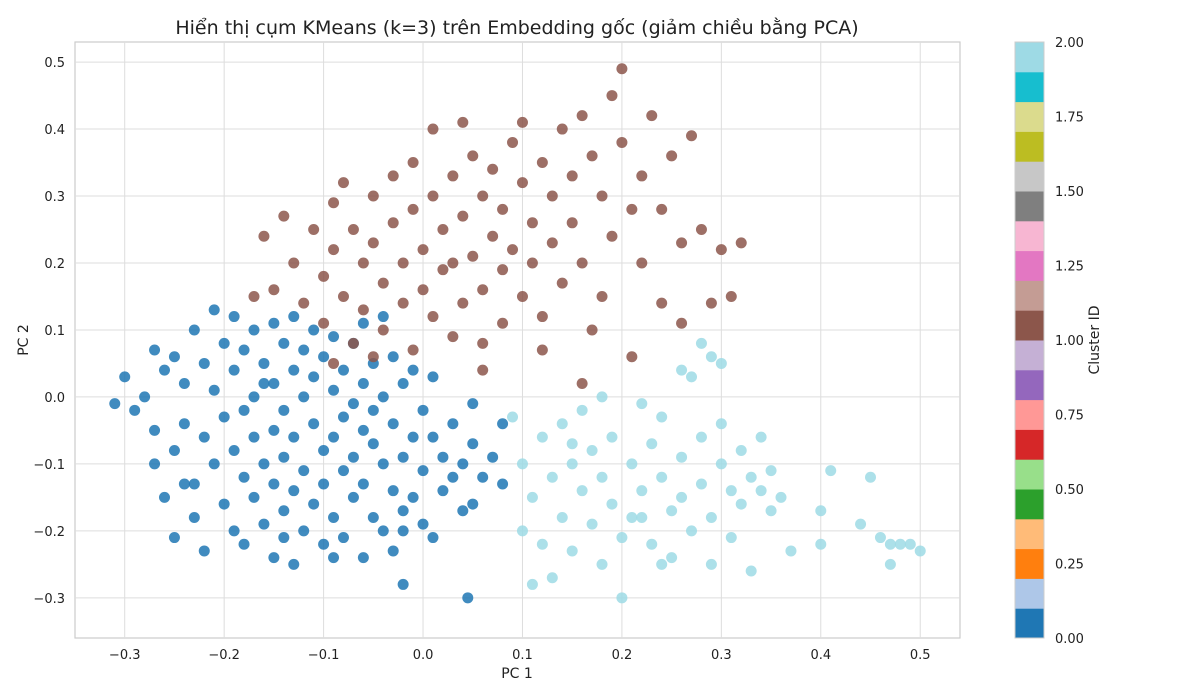 Image resolution: width=1199 pixels, height=699 pixels. I want to click on y-tick-label: 0.2, so click(54, 264).